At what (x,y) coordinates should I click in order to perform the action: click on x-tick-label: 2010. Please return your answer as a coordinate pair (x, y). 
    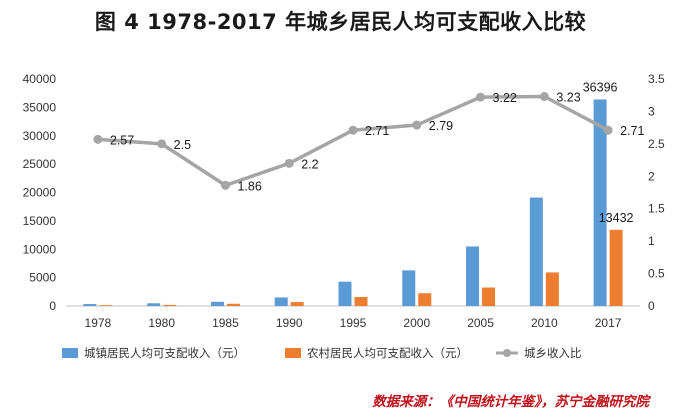
    Looking at the image, I should click on (544, 323).